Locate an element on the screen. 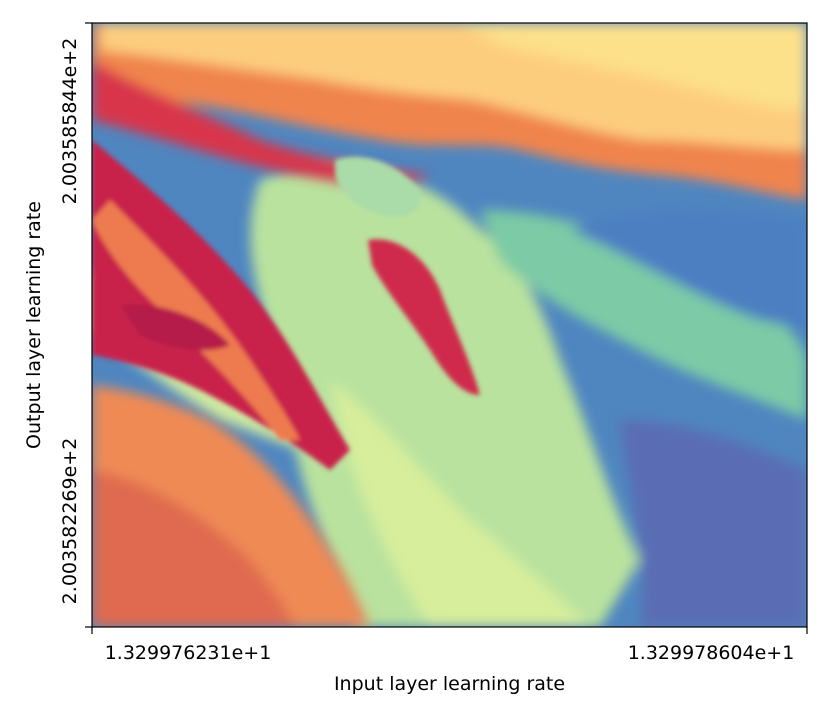 Image resolution: width=831 pixels, height=723 pixels. heatmap-region-center-red is located at coordinates (424, 317).